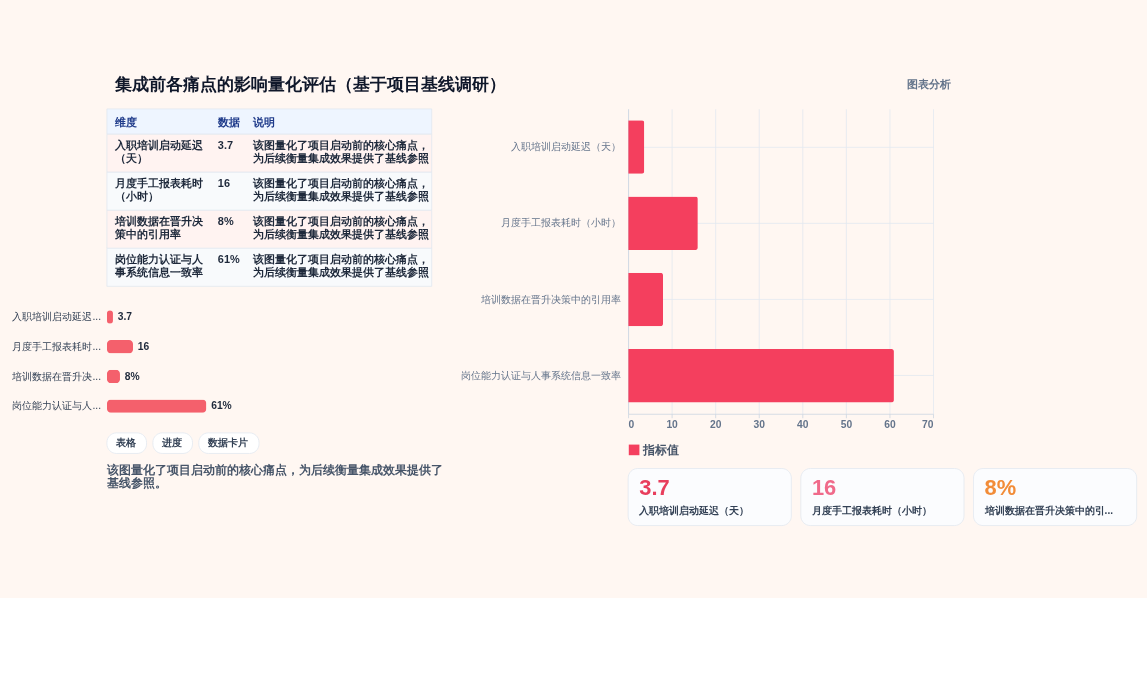  What do you see at coordinates (264, 121) in the screenshot?
I see `text: 说明` at bounding box center [264, 121].